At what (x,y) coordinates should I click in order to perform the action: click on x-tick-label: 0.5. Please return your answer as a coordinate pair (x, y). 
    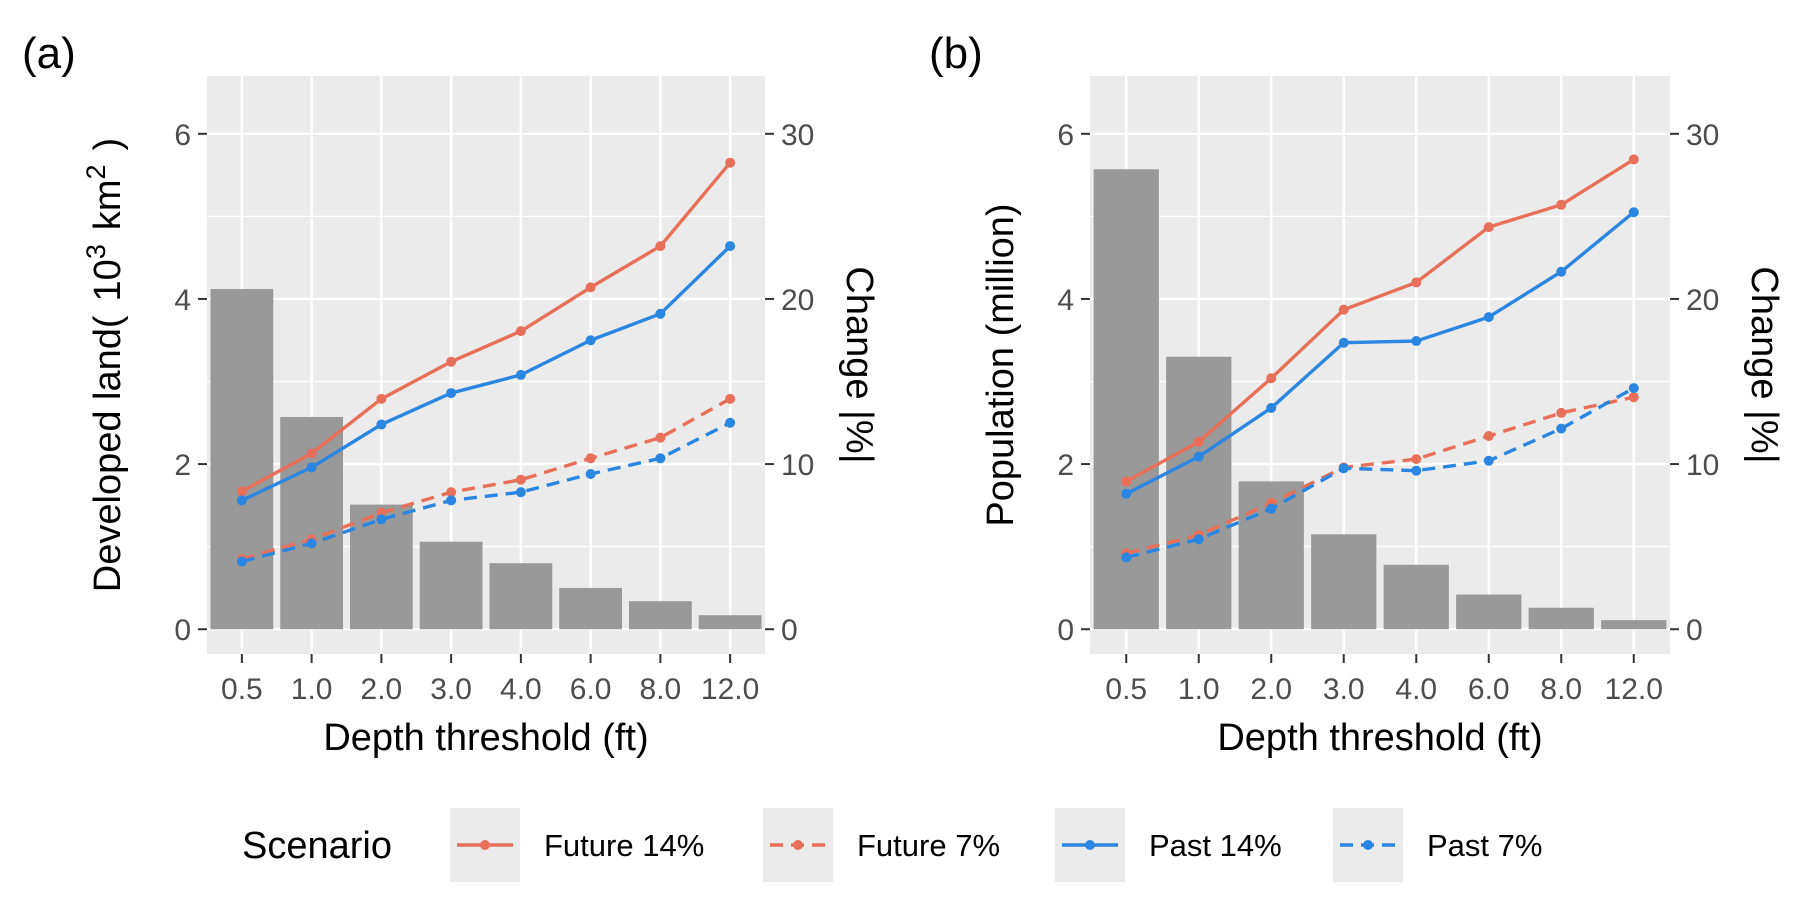
    Looking at the image, I should click on (1126, 689).